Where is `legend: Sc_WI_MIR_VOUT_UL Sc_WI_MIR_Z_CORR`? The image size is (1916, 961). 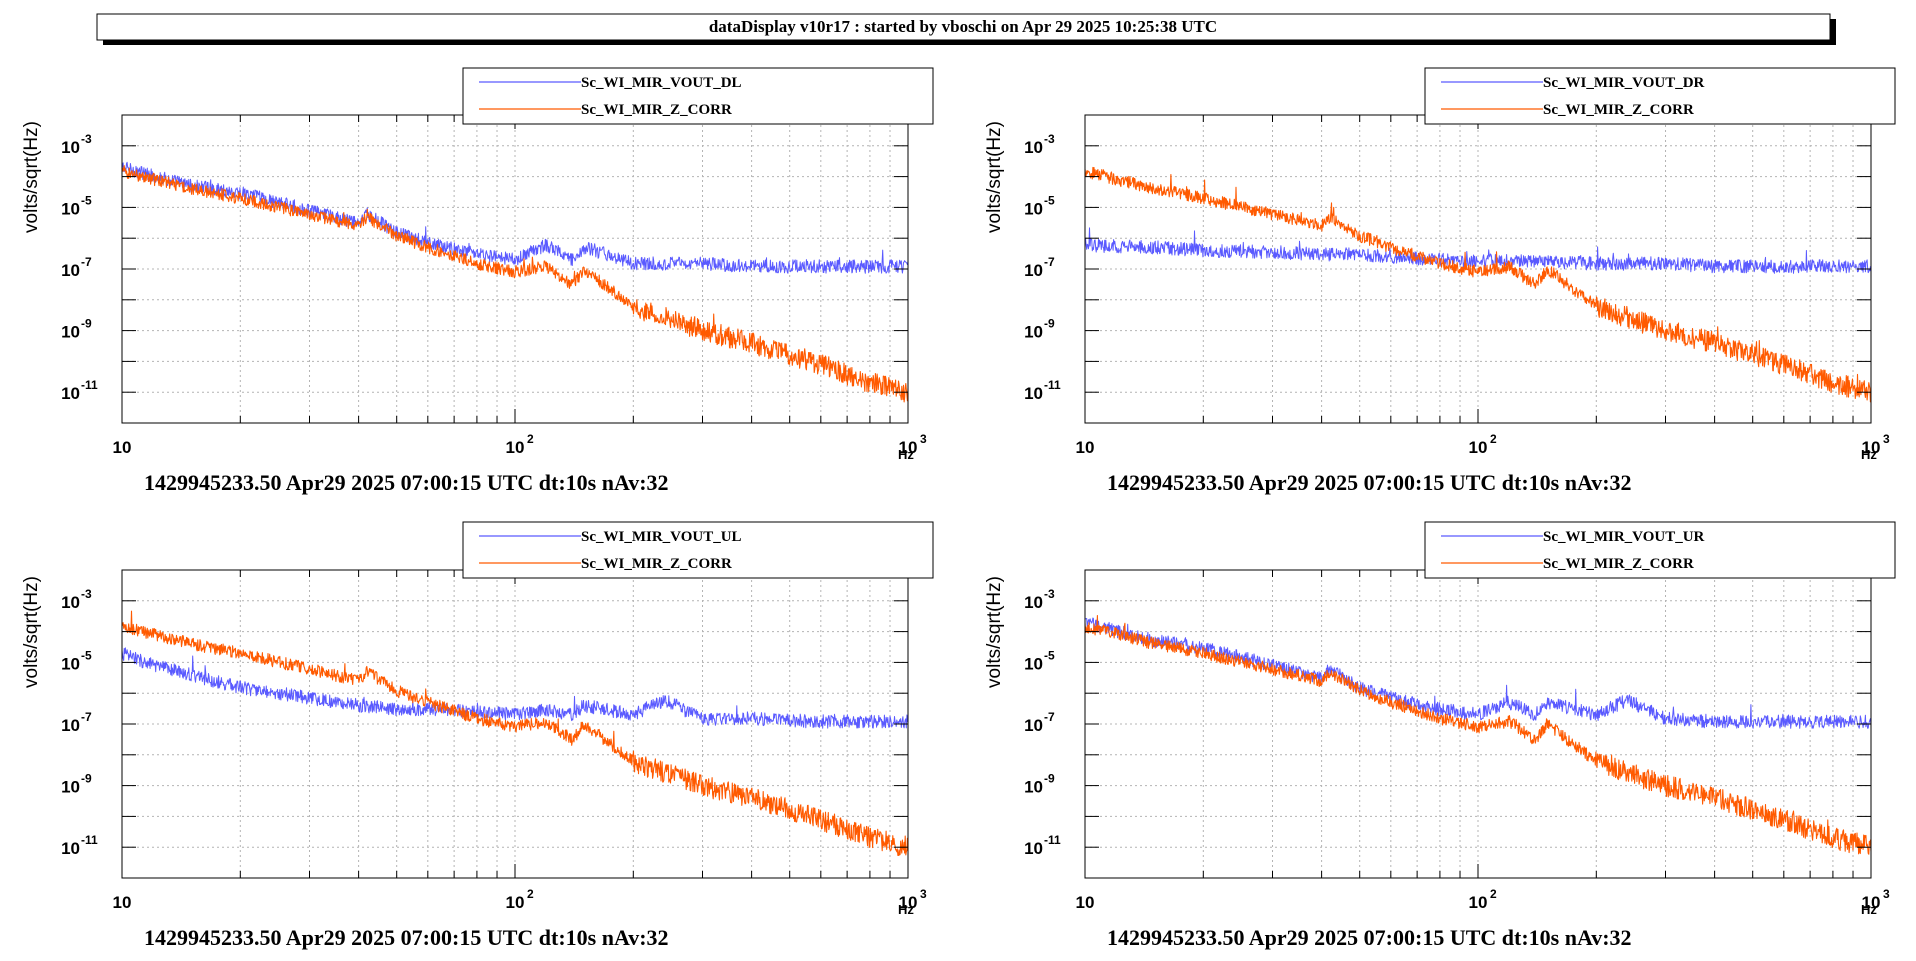 legend: Sc_WI_MIR_VOUT_UL Sc_WI_MIR_Z_CORR is located at coordinates (698, 550).